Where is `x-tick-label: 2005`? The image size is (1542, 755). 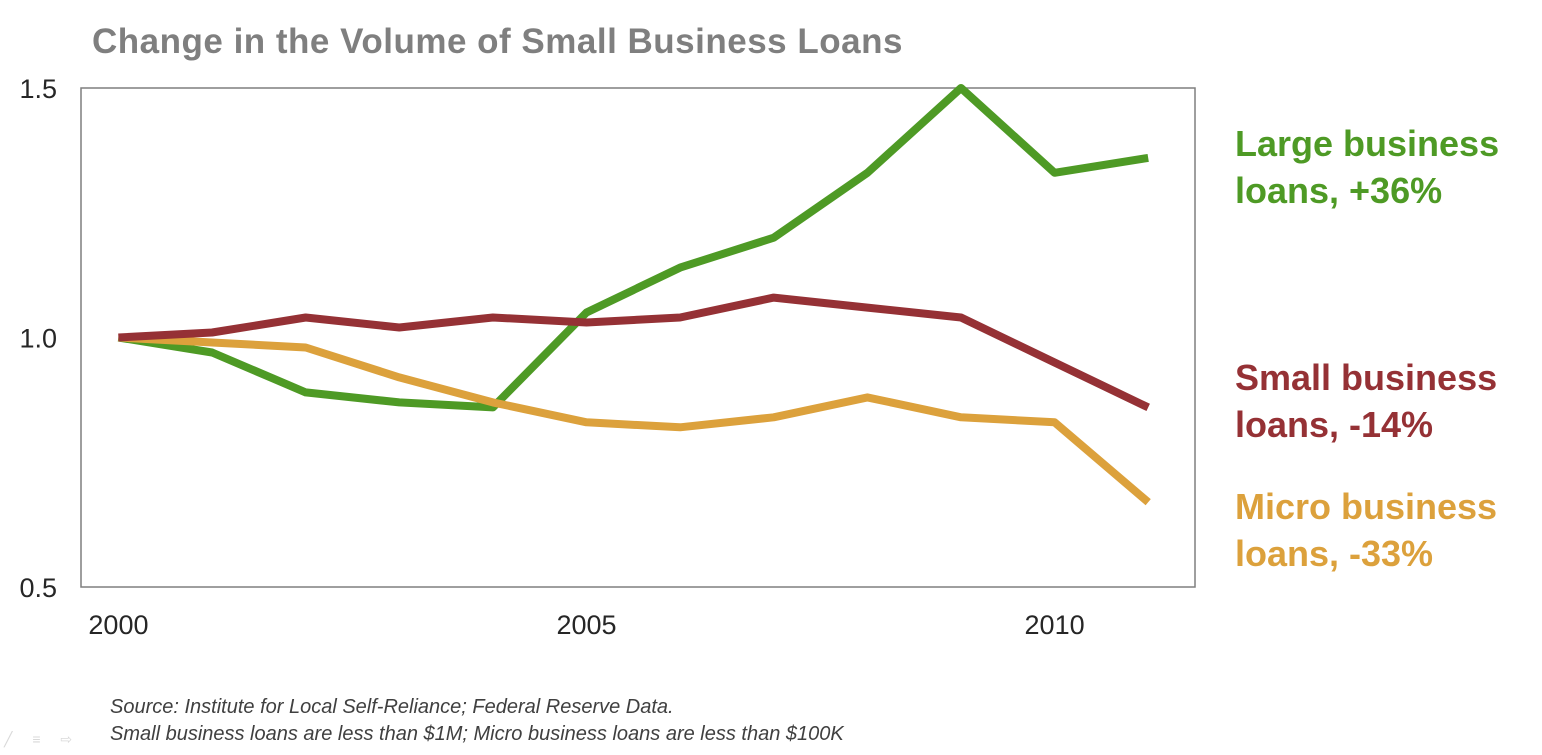 x-tick-label: 2005 is located at coordinates (586, 625).